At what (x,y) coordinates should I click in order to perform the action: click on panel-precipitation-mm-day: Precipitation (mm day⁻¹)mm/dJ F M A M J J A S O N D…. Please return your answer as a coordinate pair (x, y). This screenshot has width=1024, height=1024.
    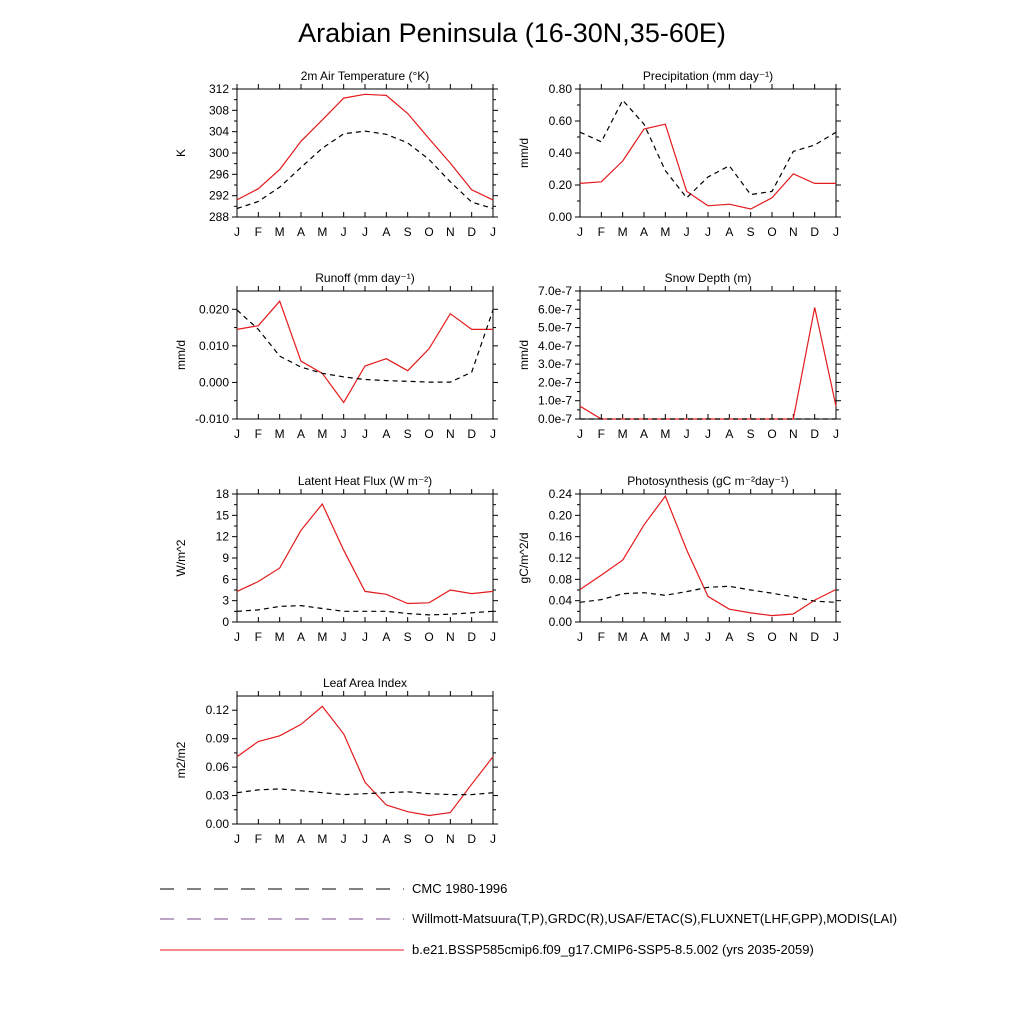
    Looking at the image, I should click on (679, 154).